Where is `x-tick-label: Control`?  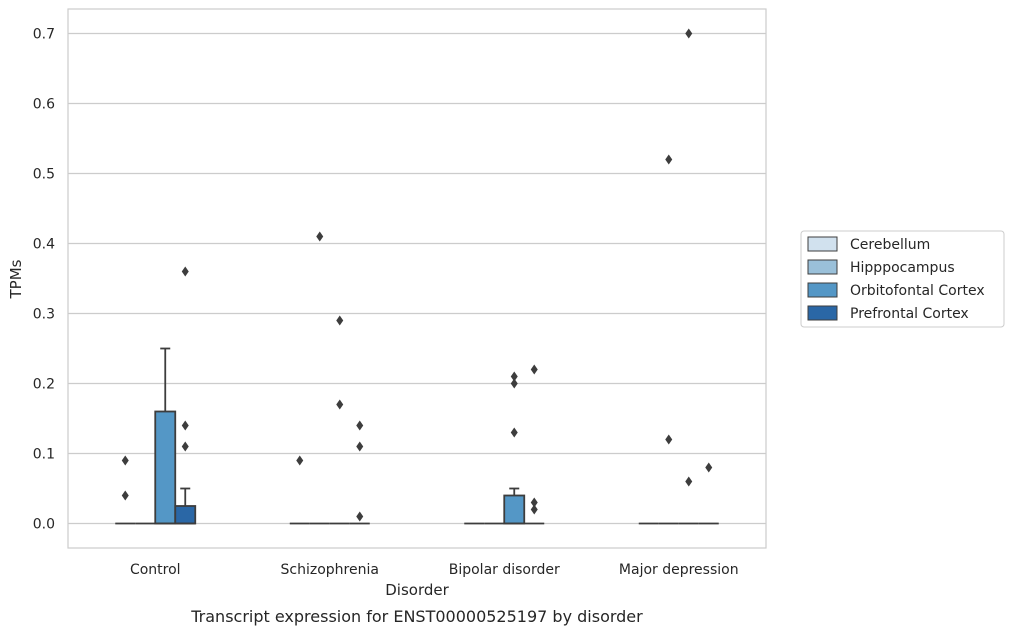 x-tick-label: Control is located at coordinates (155, 570).